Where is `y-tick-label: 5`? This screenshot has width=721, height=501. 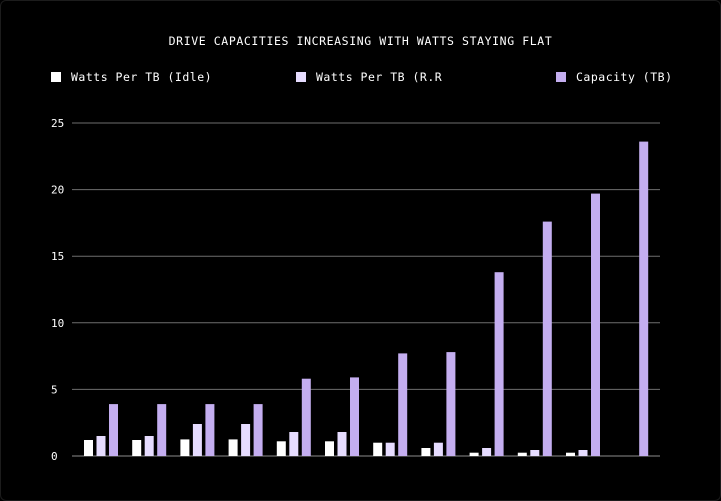
y-tick-label: 5 is located at coordinates (54, 389).